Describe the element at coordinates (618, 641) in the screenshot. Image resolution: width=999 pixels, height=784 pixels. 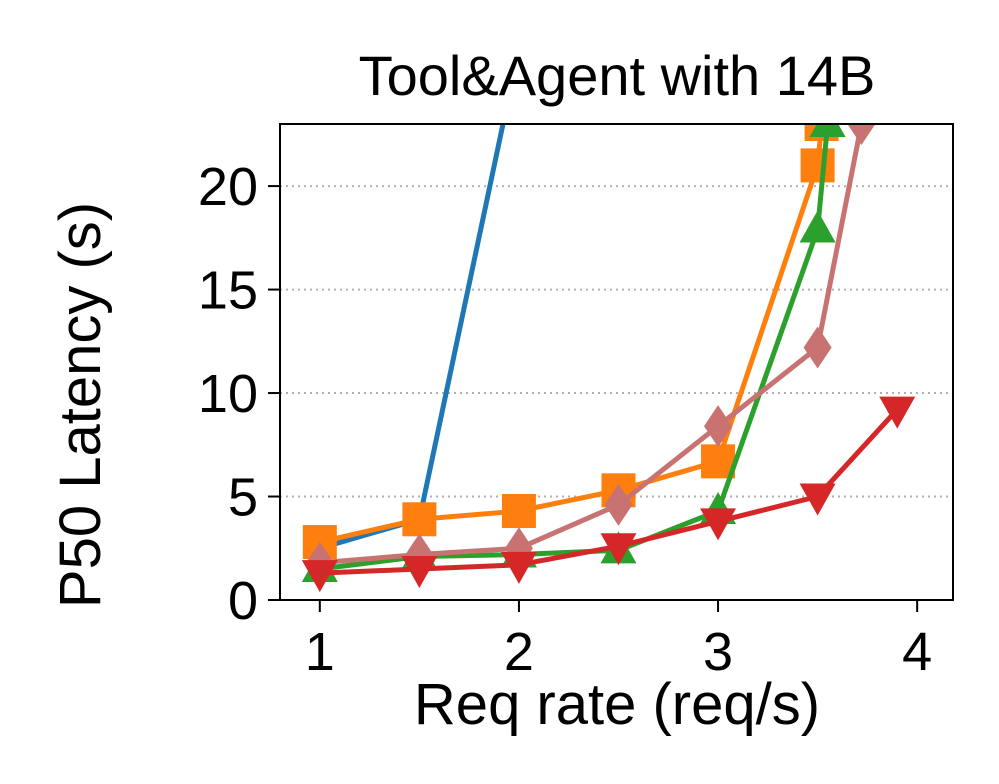
I see `x-axis-ticks: 1 2 3 4` at that location.